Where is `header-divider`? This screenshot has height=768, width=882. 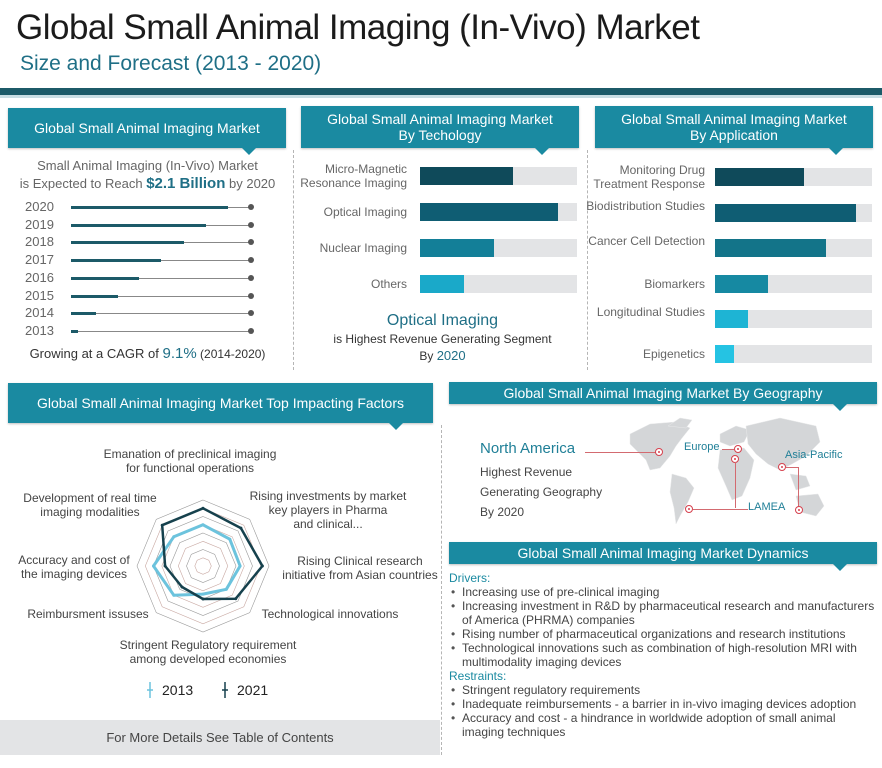 header-divider is located at coordinates (441, 91).